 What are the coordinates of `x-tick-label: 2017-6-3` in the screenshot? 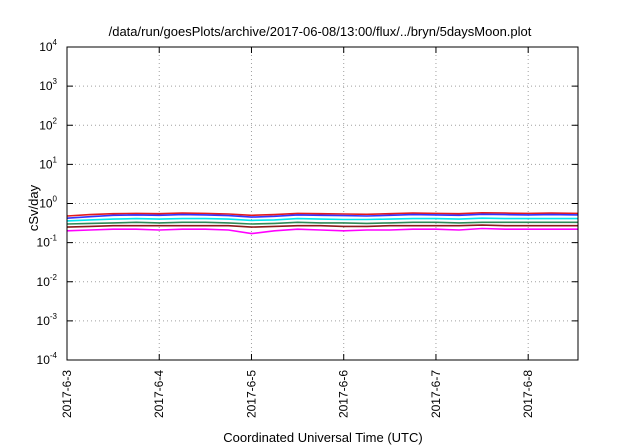 It's located at (67, 394).